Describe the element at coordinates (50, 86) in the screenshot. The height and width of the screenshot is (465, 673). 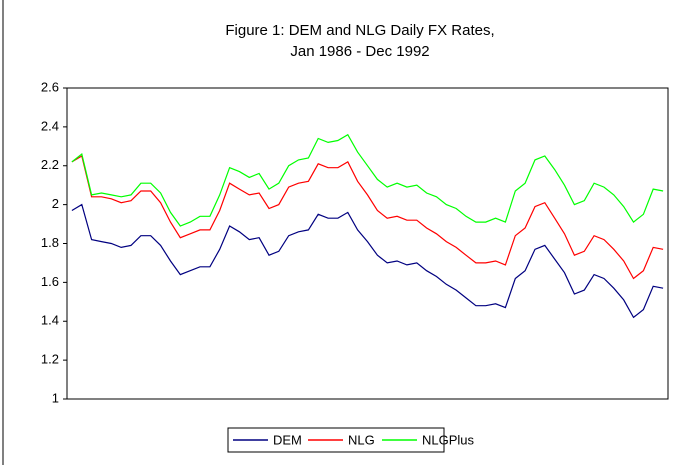
I see `y-tick-label: 2.6` at that location.